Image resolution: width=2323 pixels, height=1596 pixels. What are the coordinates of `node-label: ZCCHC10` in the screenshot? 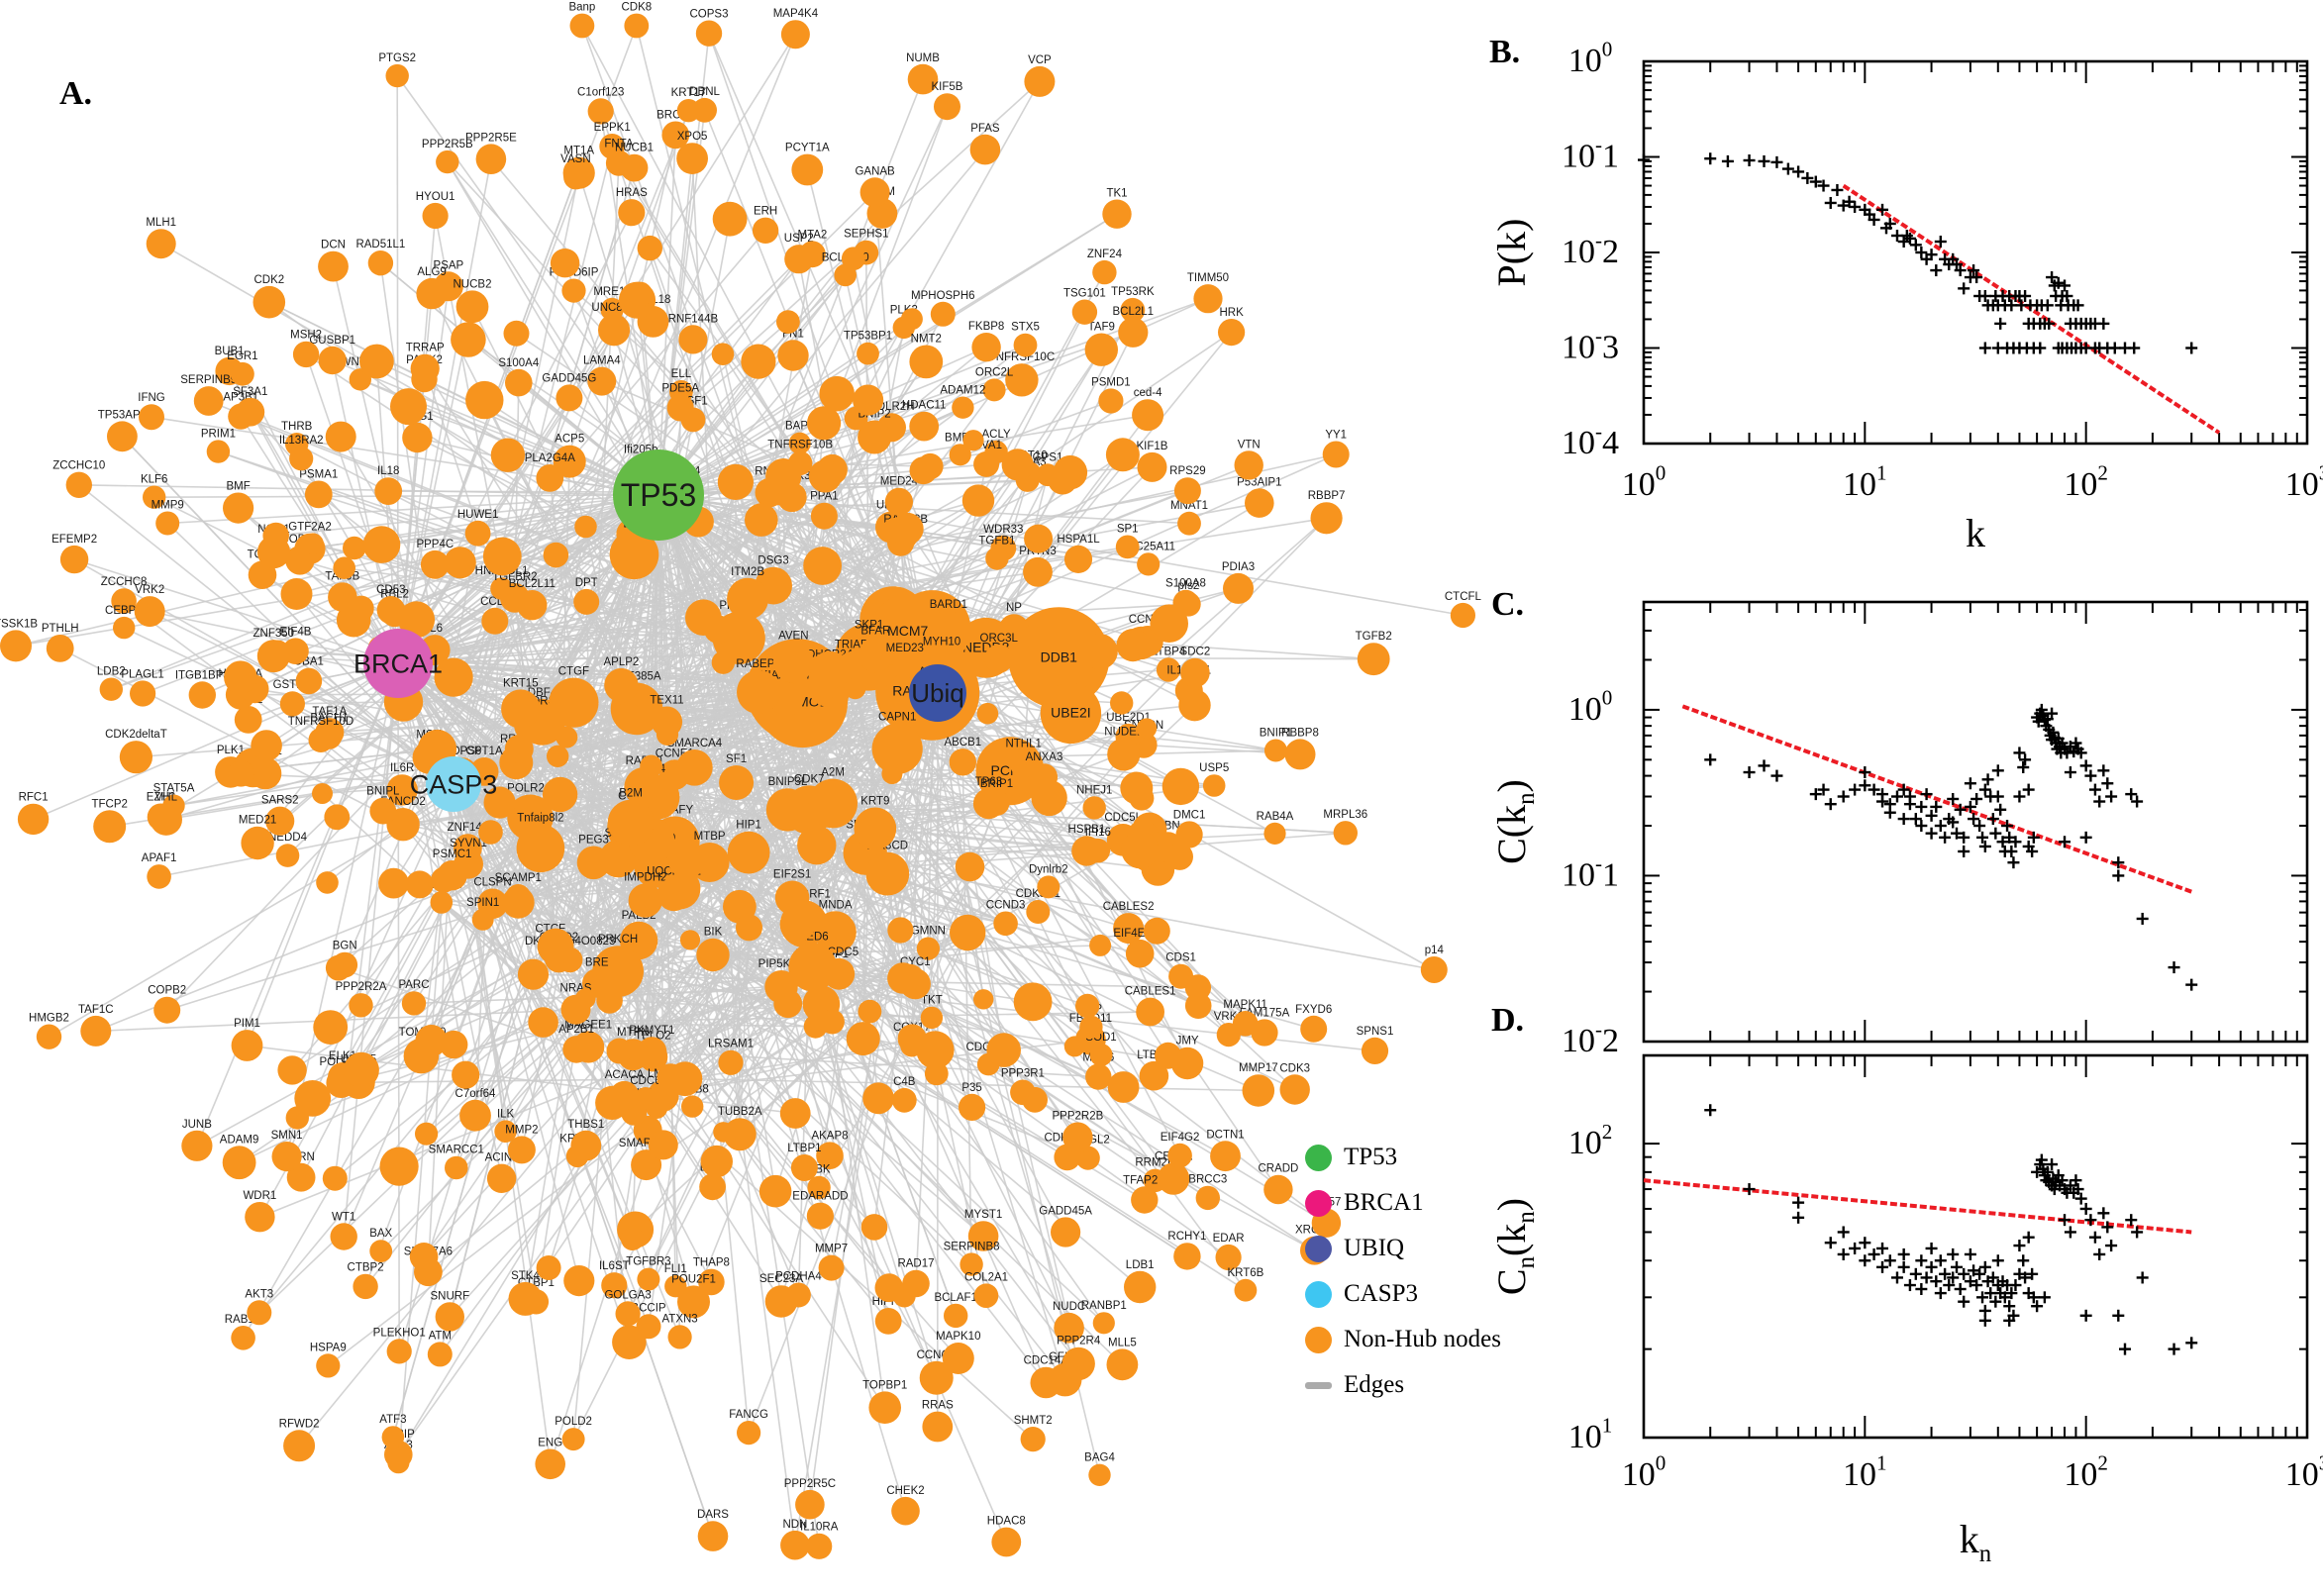 It's located at (78, 466).